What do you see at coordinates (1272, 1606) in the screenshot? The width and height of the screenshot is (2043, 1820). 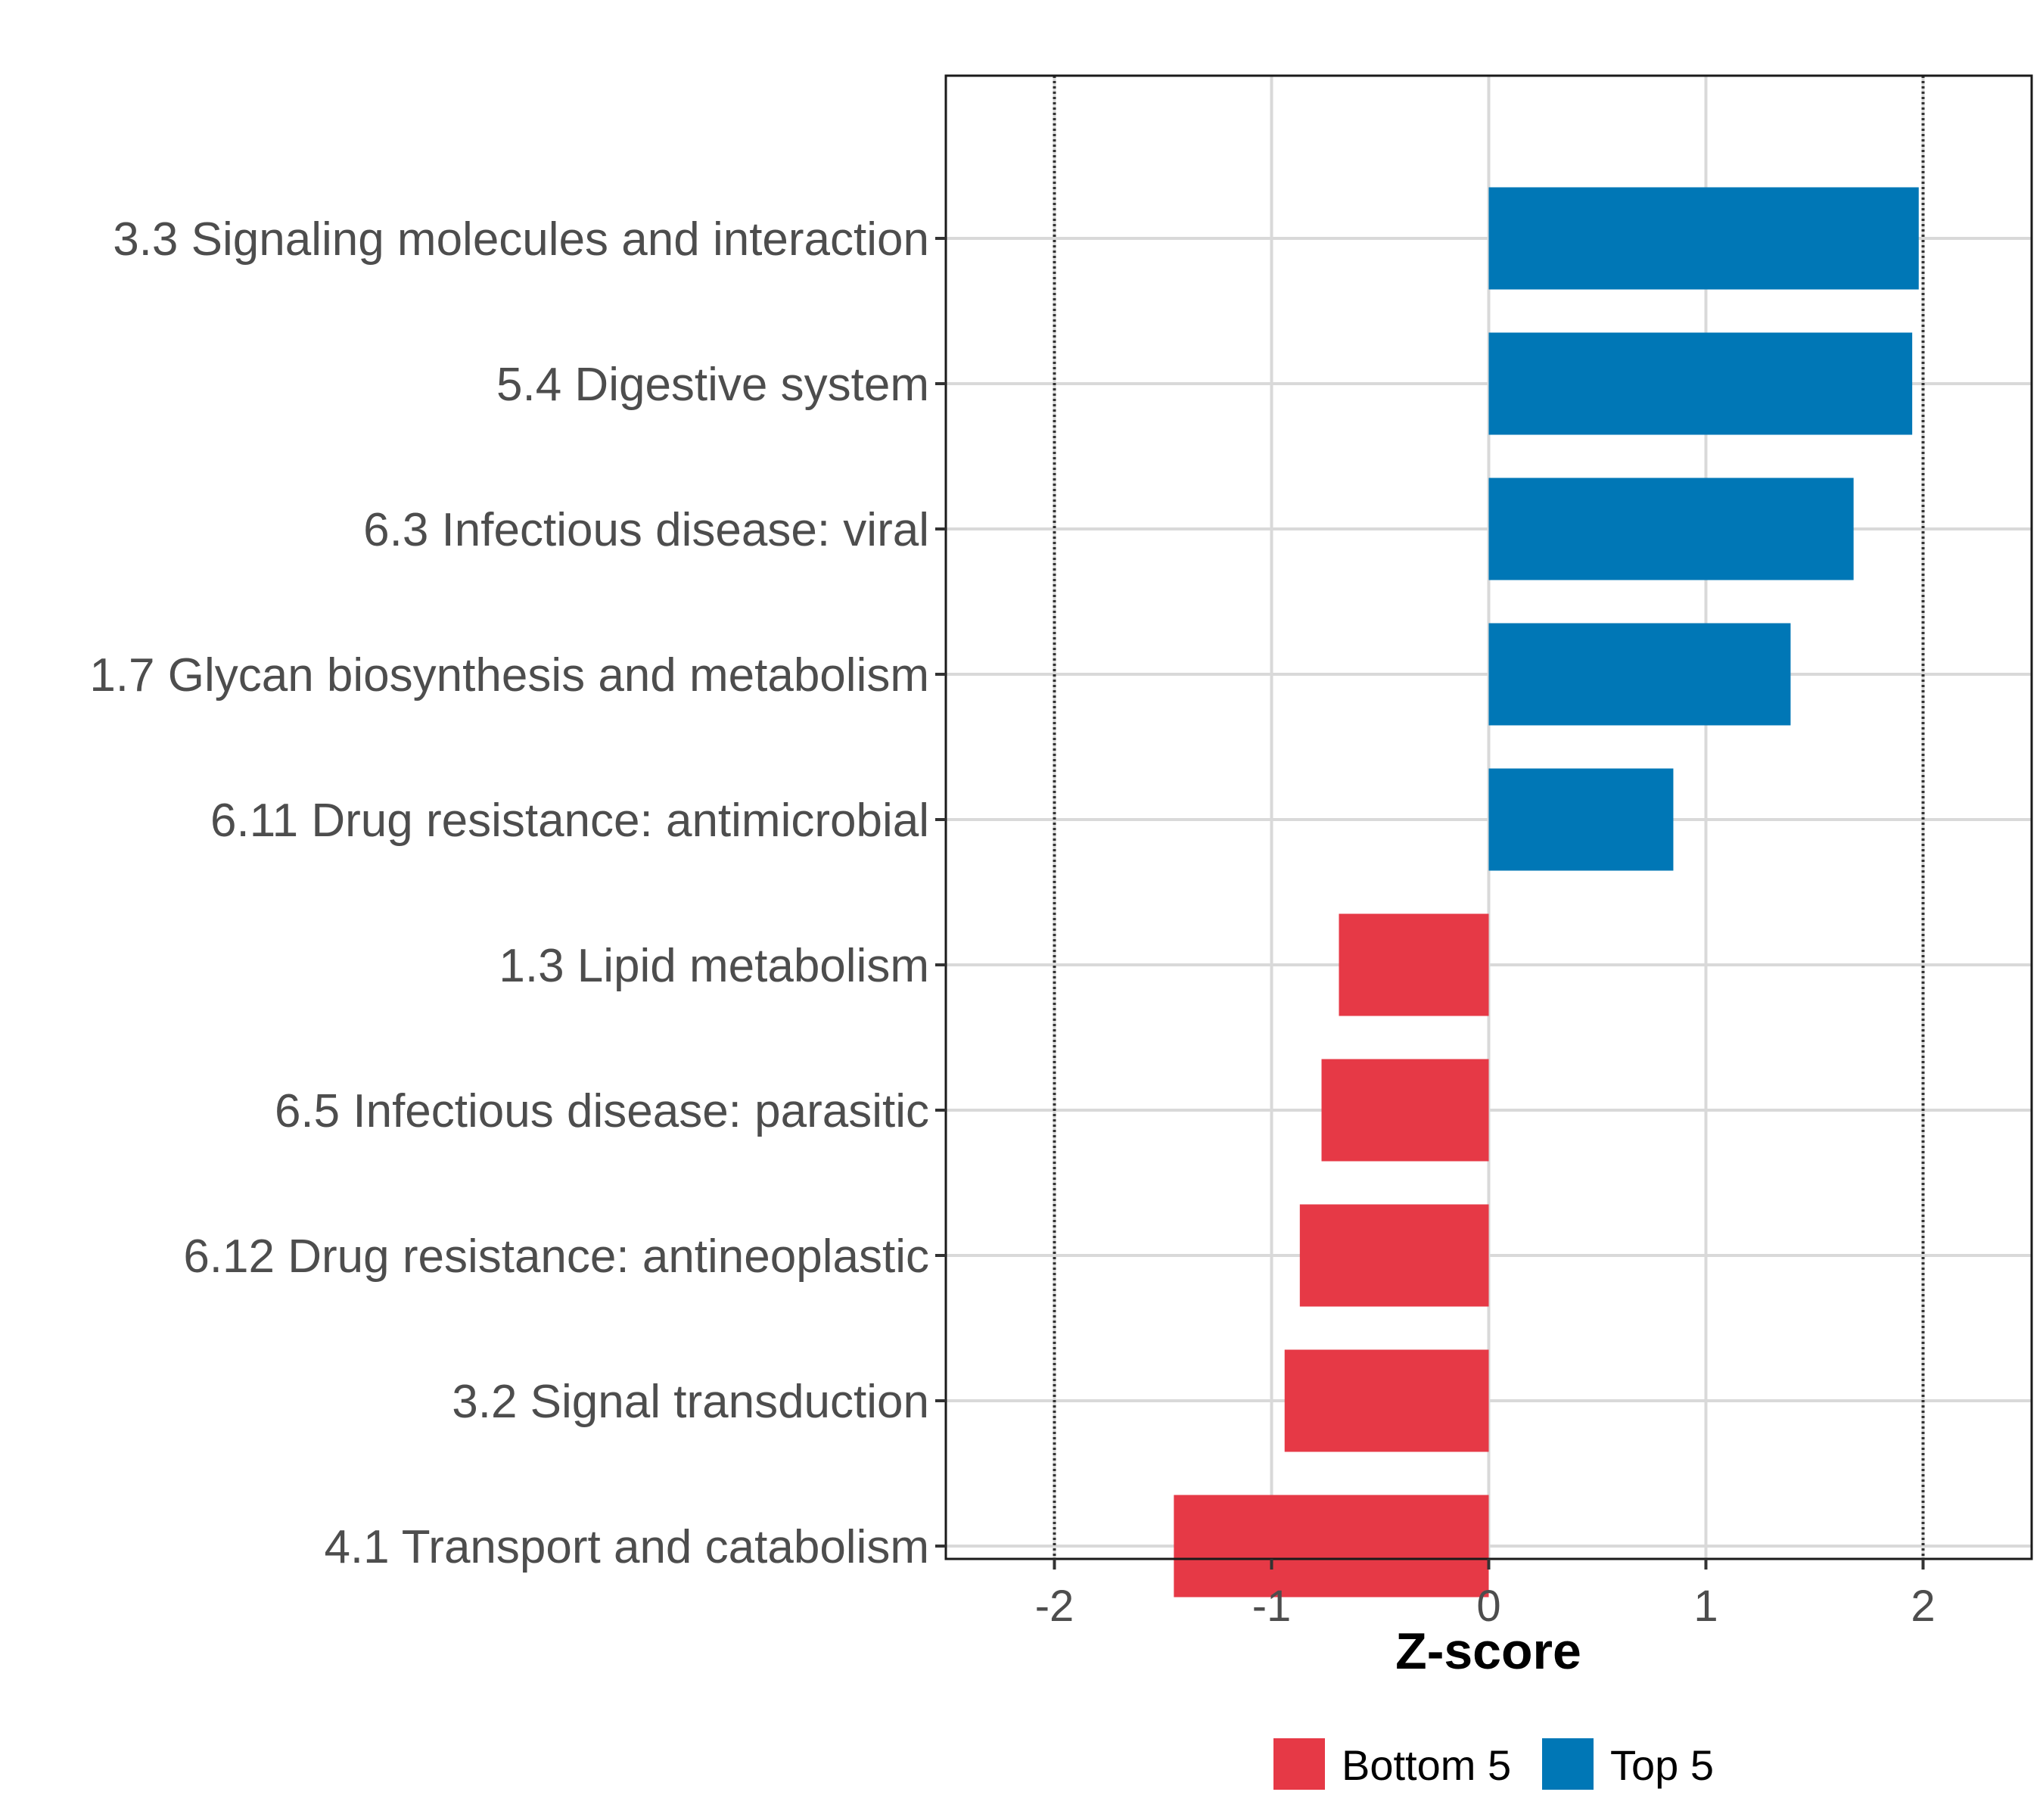 I see `x-tick-label: -1` at bounding box center [1272, 1606].